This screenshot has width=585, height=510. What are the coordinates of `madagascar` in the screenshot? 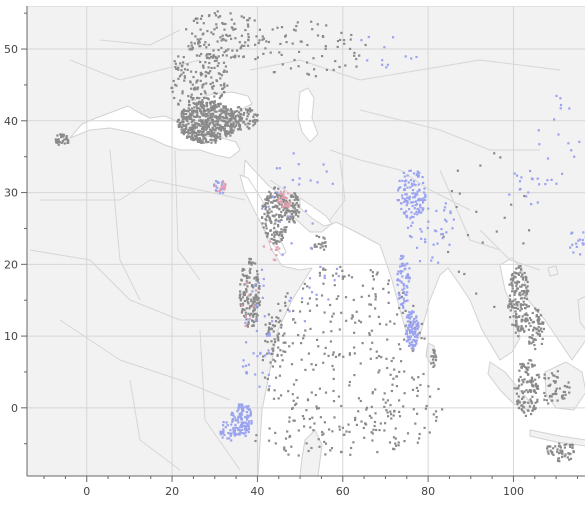 It's located at (311, 452).